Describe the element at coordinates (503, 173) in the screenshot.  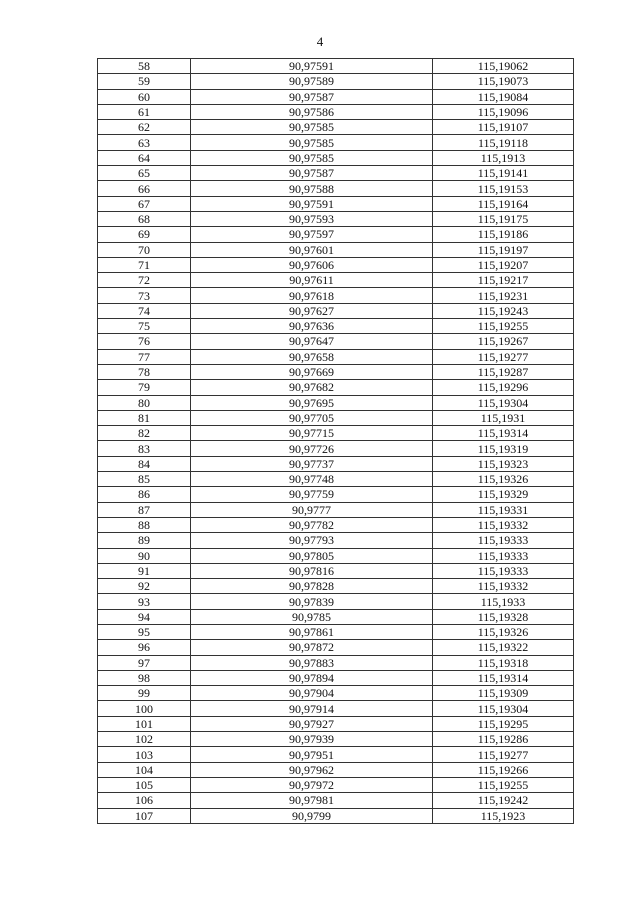
I see `coordinate-y-cell: 115,19141` at that location.